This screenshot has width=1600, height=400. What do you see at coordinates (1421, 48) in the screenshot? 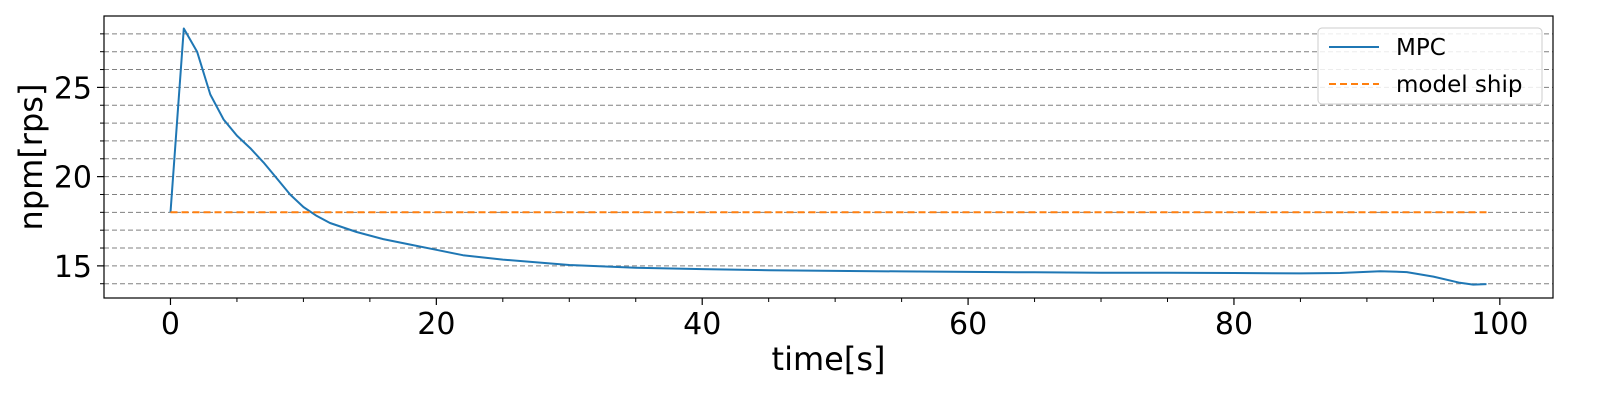
I see `legend-mpc-label: MPC` at bounding box center [1421, 48].